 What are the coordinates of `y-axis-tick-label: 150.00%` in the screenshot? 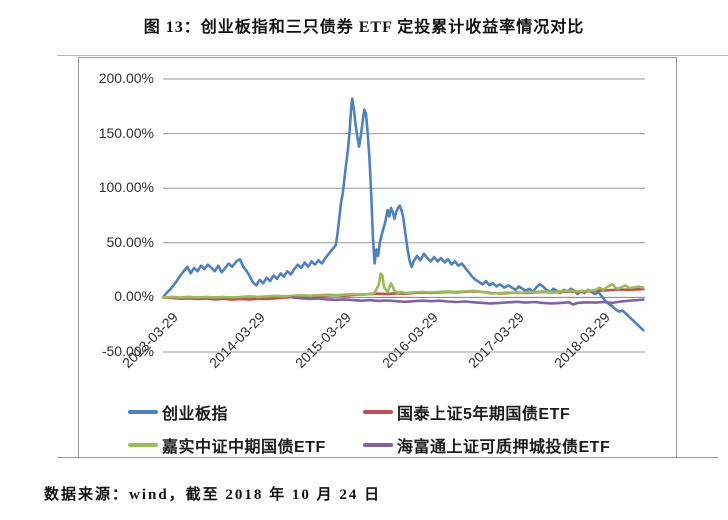 It's located at (126, 132).